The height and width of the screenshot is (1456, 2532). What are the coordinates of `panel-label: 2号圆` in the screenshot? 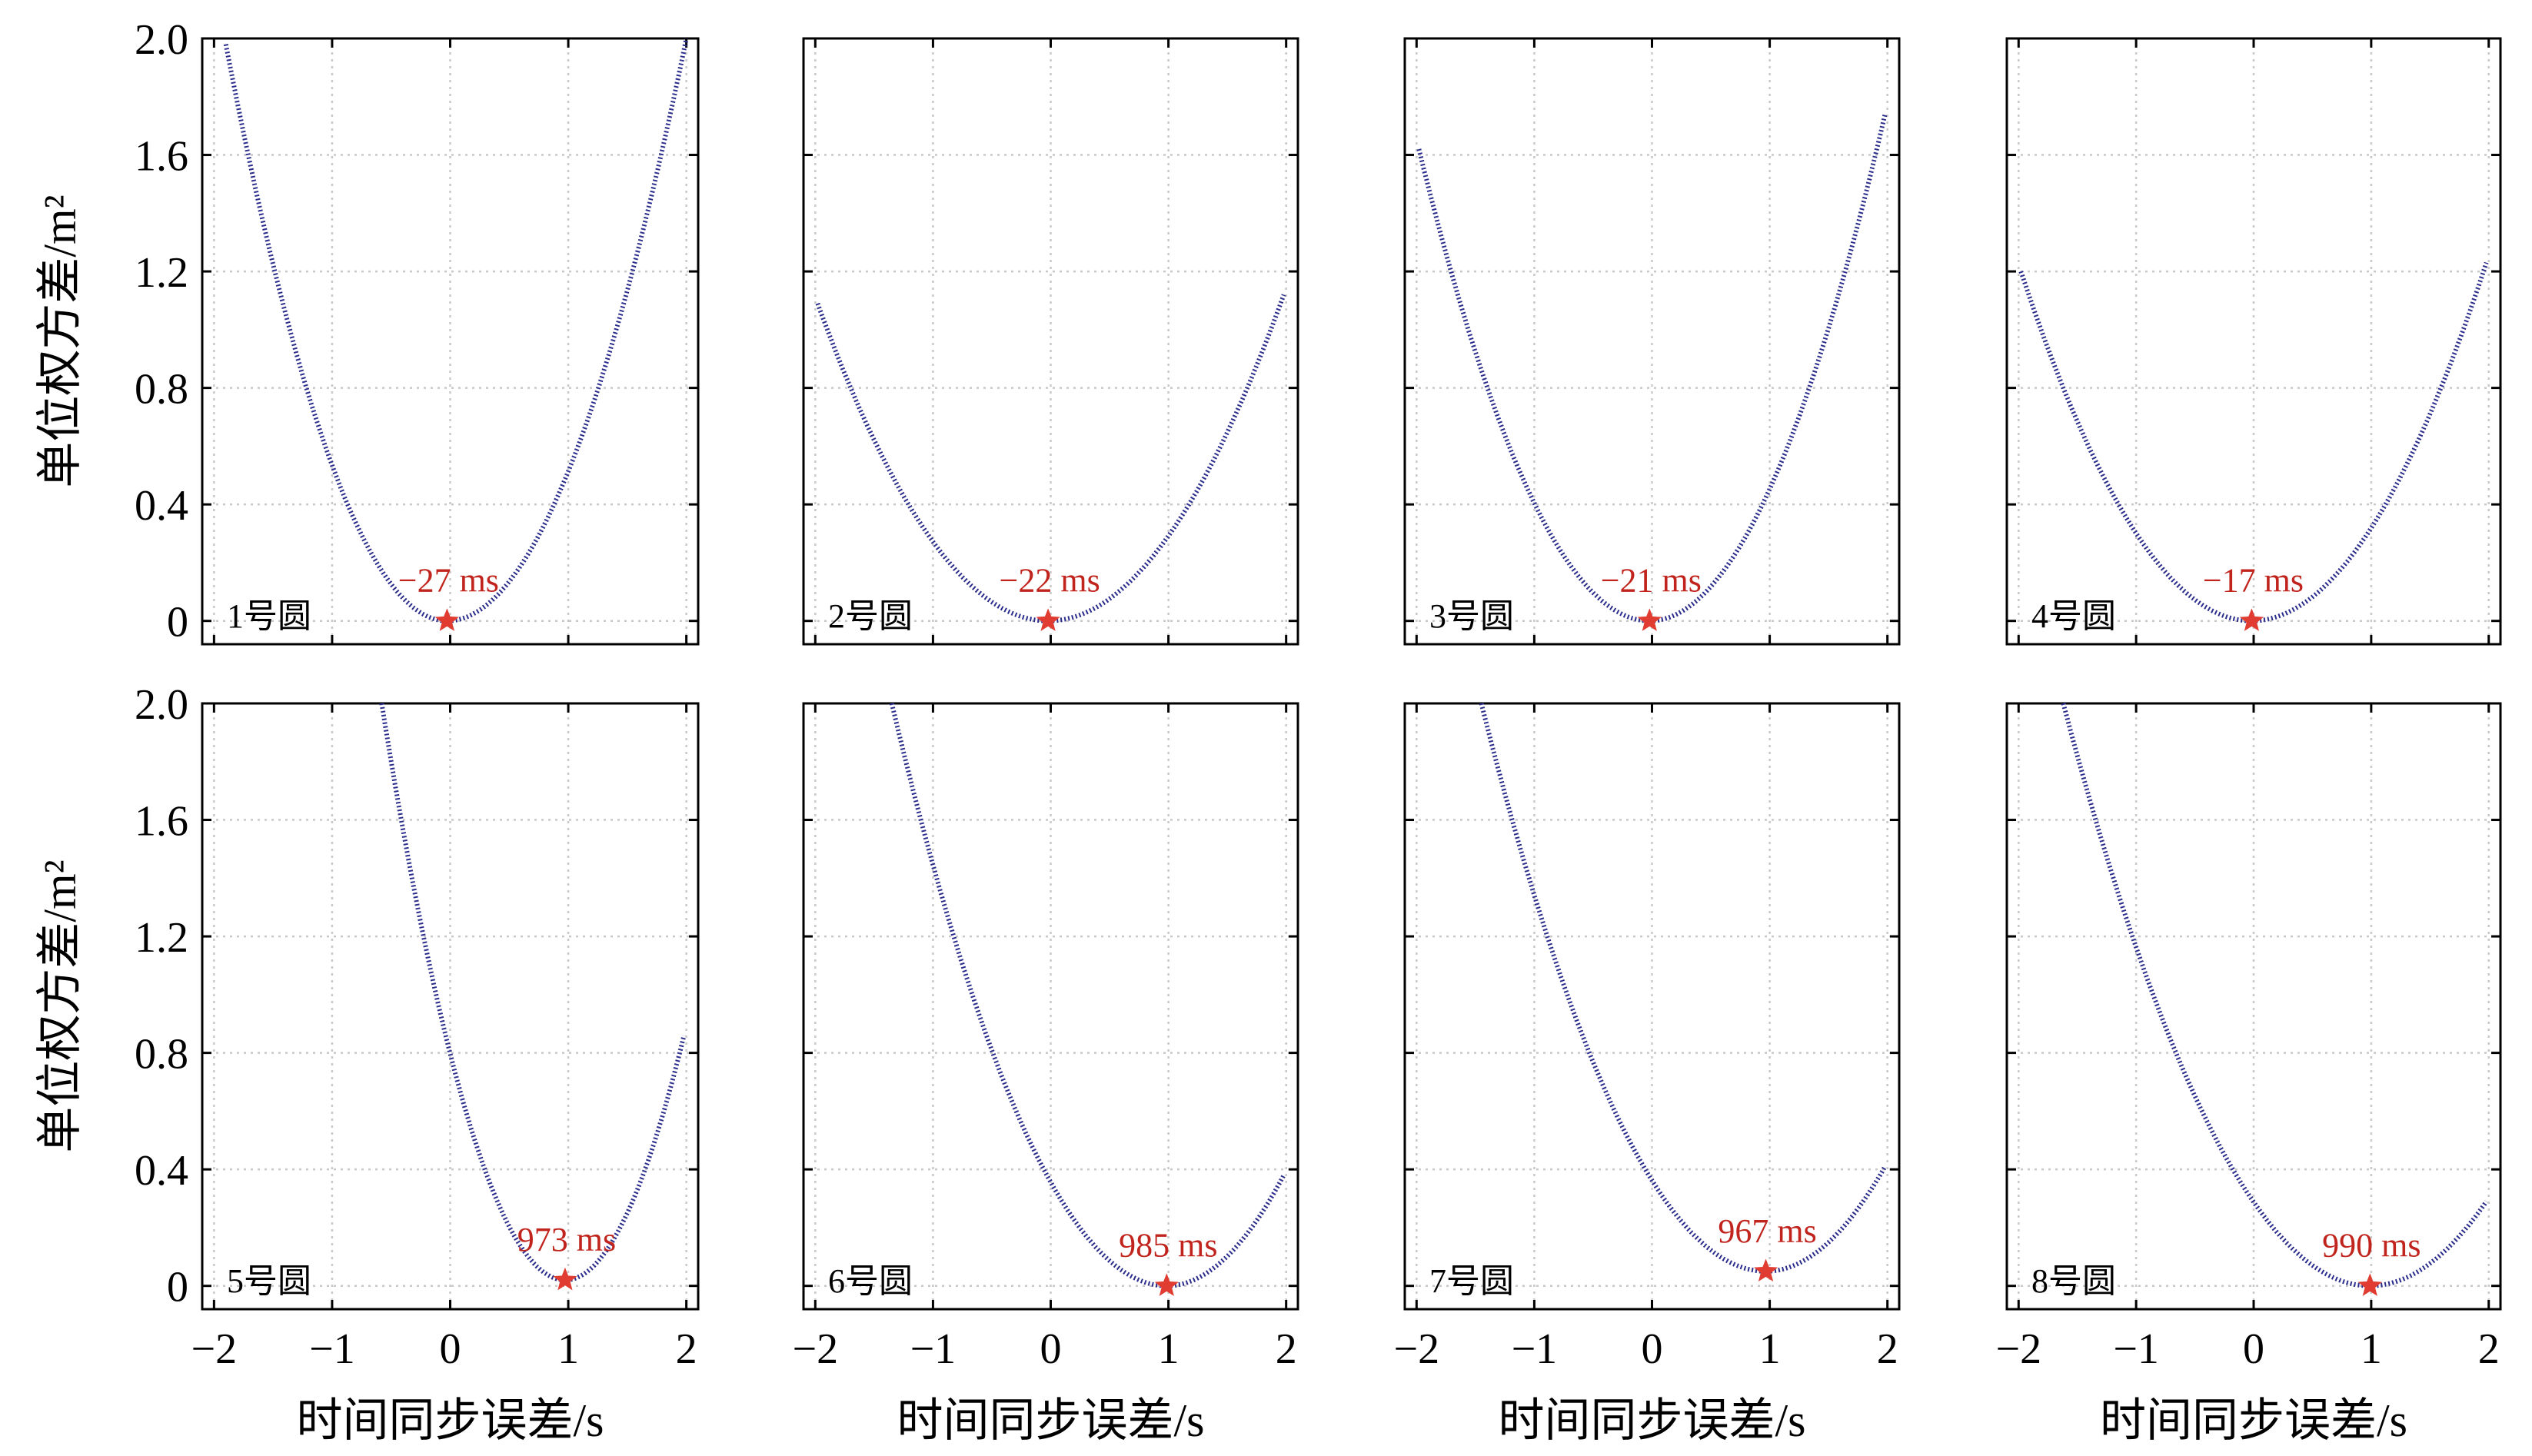 It's located at (870, 616).